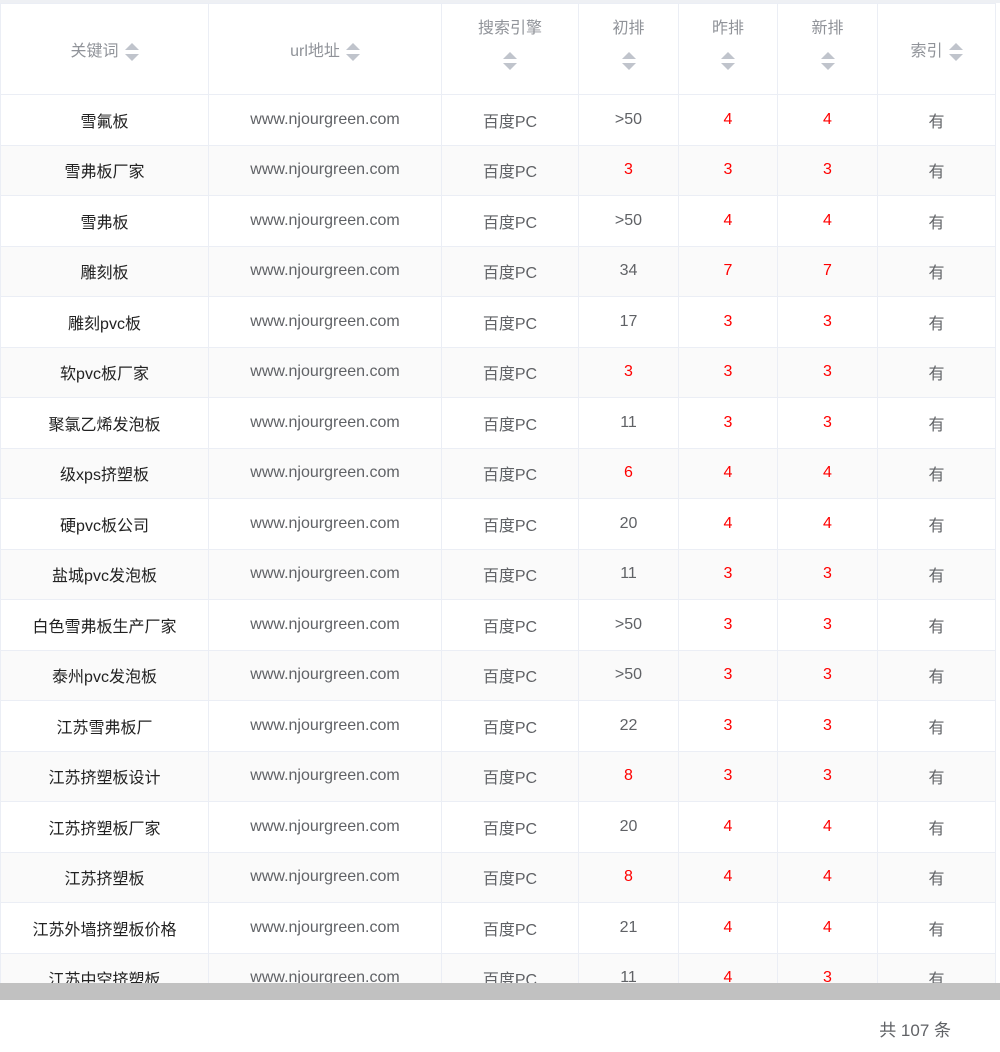 This screenshot has height=1052, width=1000. What do you see at coordinates (628, 372) in the screenshot?
I see `initial-rank-cell: 3` at bounding box center [628, 372].